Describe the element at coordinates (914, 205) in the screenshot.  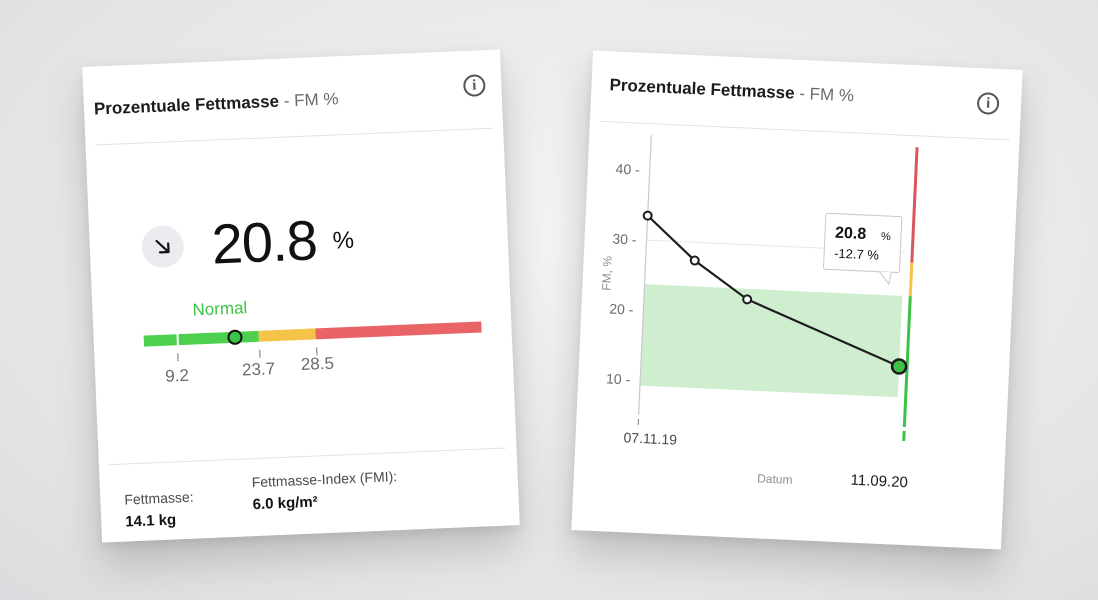
I see `range-bar-red` at that location.